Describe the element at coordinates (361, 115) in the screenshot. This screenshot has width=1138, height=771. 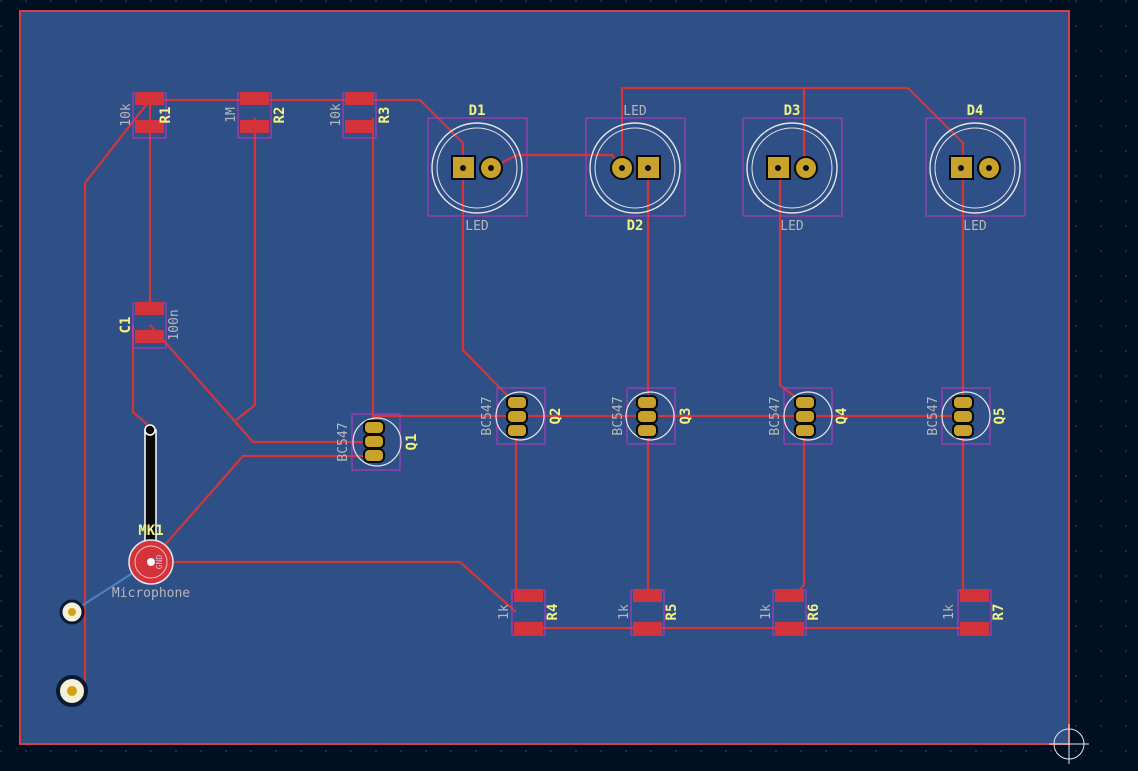
I see `resistor-R3: R3 10k` at that location.